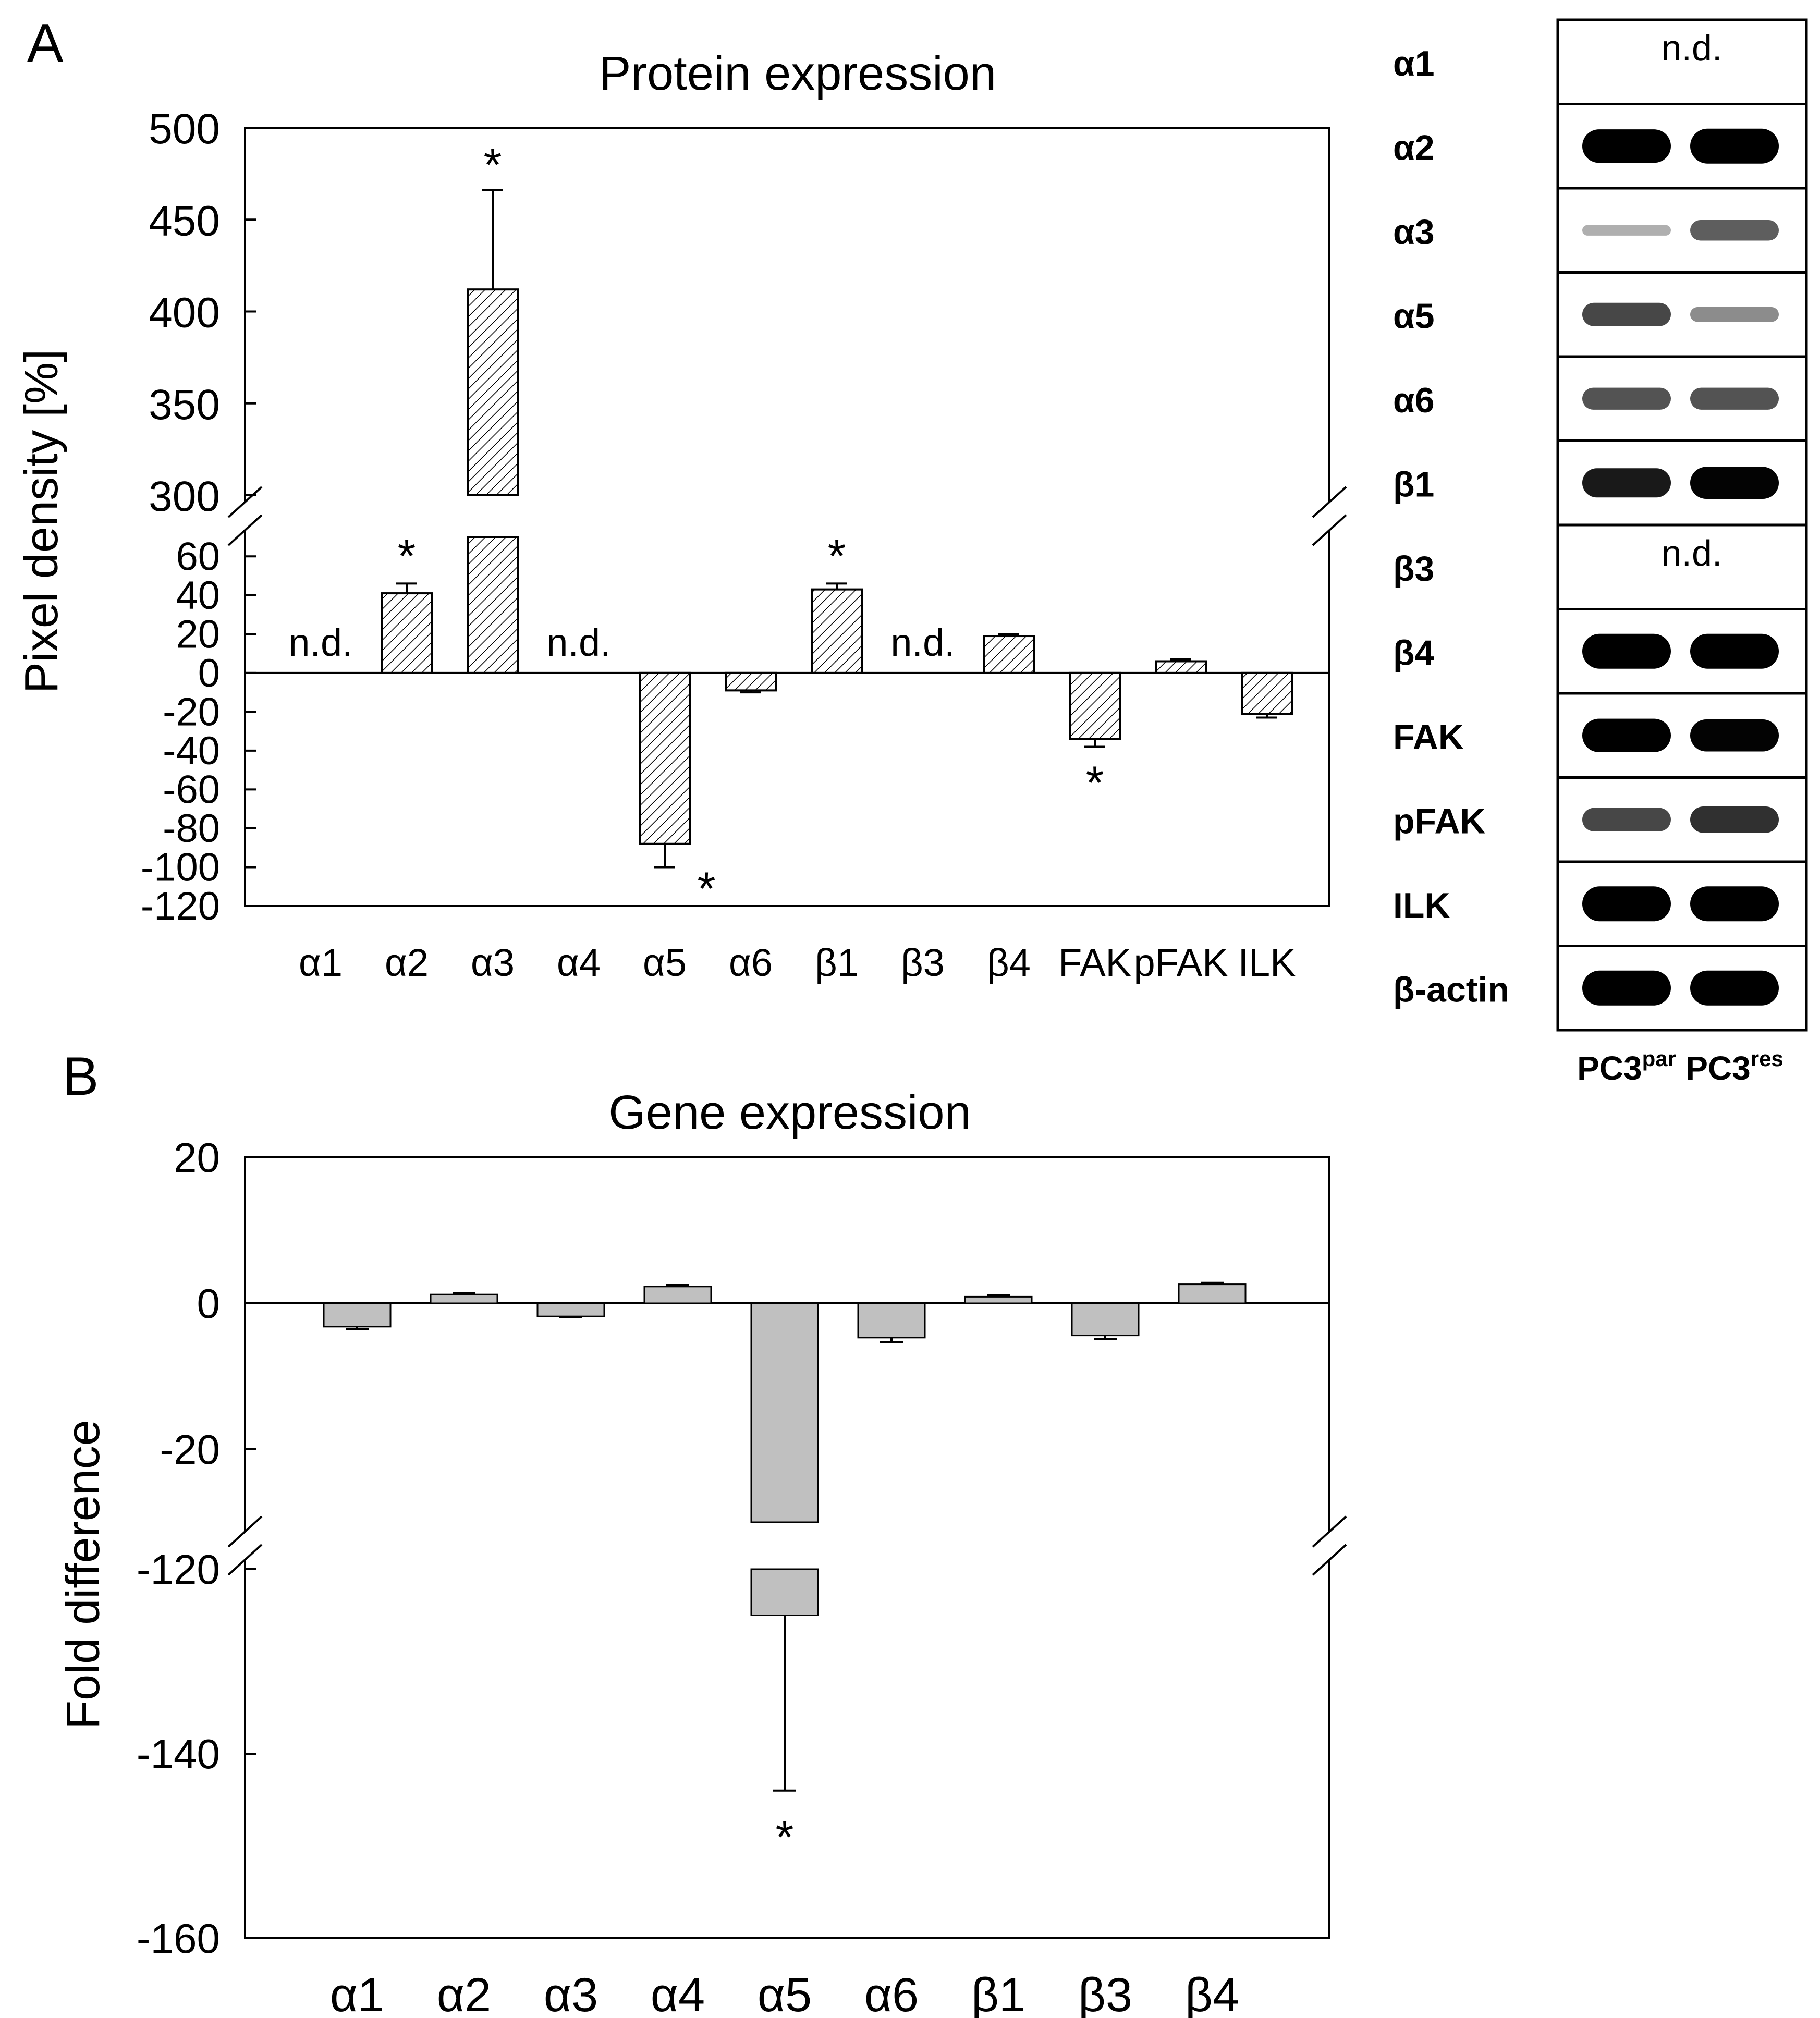 The image size is (1820, 2018). I want to click on x-tick-label: α4, so click(579, 962).